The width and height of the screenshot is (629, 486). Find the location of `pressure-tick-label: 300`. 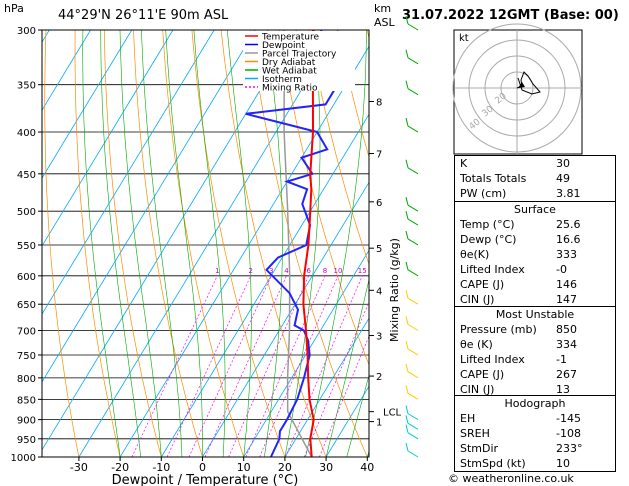

pressure-tick-label: 300 is located at coordinates (26, 31).